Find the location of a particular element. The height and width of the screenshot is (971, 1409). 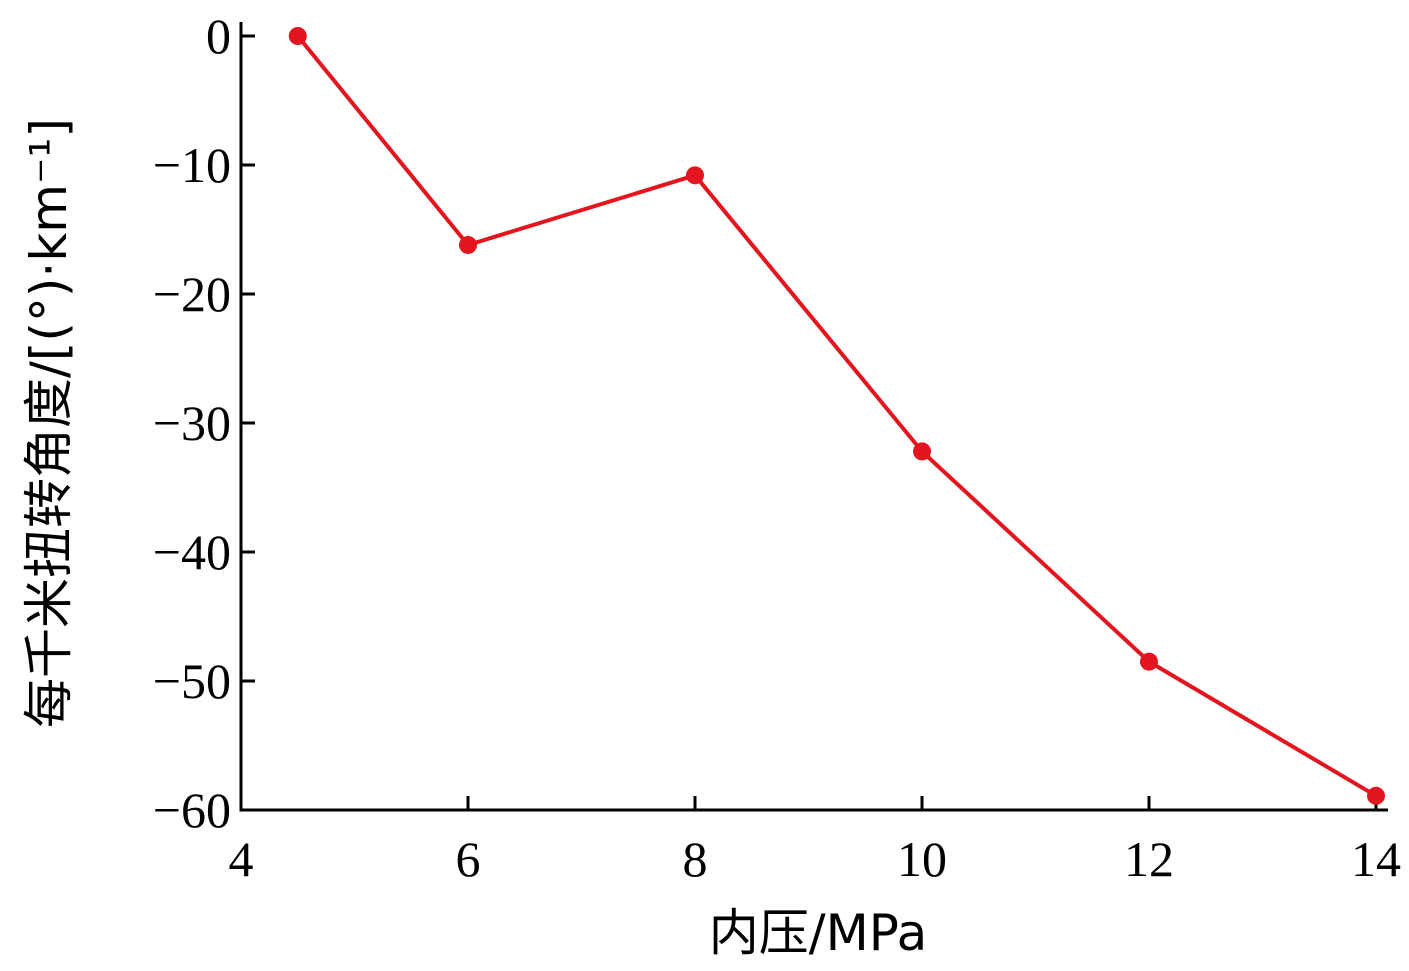

x-tick-label: 10 is located at coordinates (922, 859).